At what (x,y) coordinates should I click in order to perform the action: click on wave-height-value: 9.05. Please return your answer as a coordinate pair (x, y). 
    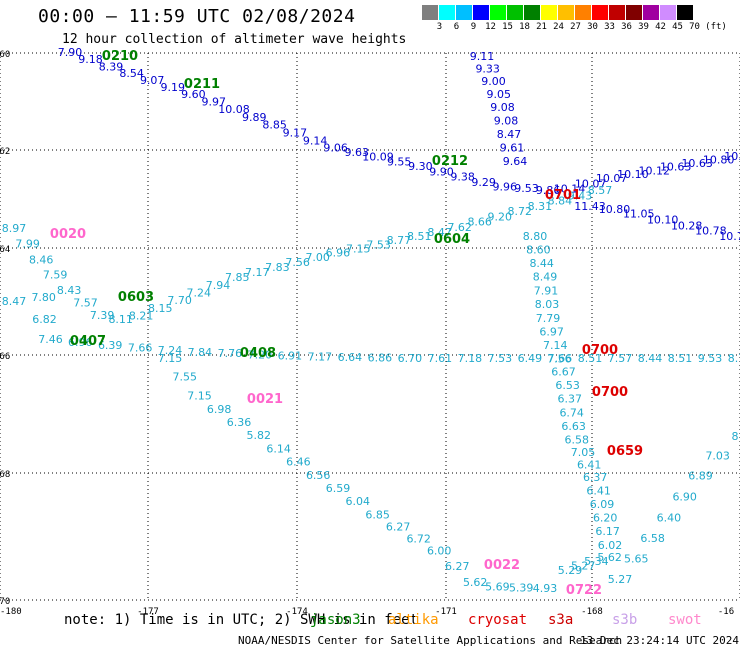
    Looking at the image, I should click on (499, 94).